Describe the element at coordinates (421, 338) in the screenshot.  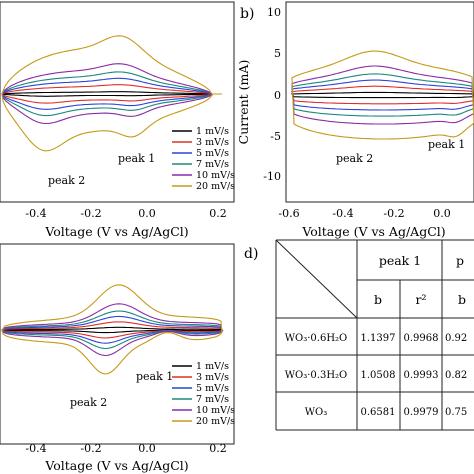
I see `table-row1-r2: 0.9968` at that location.